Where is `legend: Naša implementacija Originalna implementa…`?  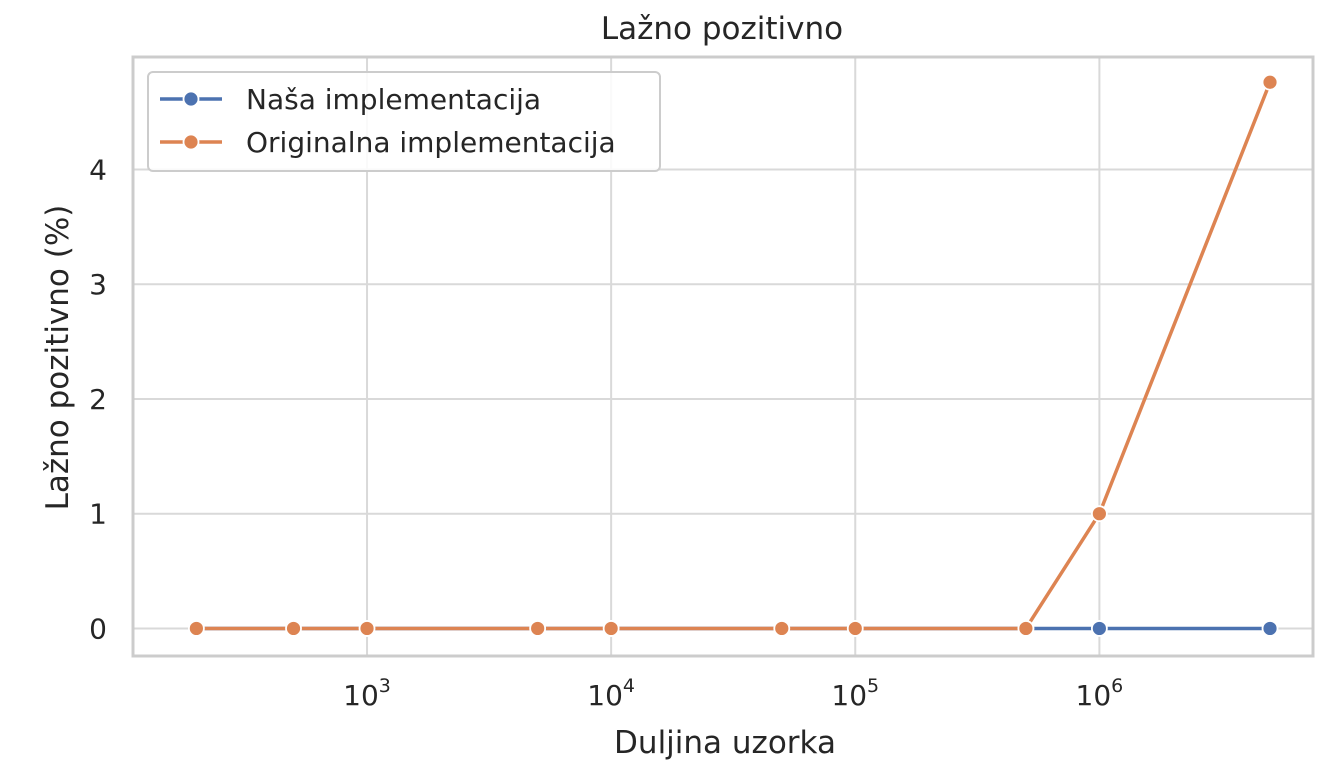 legend: Naša implementacija Originalna implementa… is located at coordinates (404, 121).